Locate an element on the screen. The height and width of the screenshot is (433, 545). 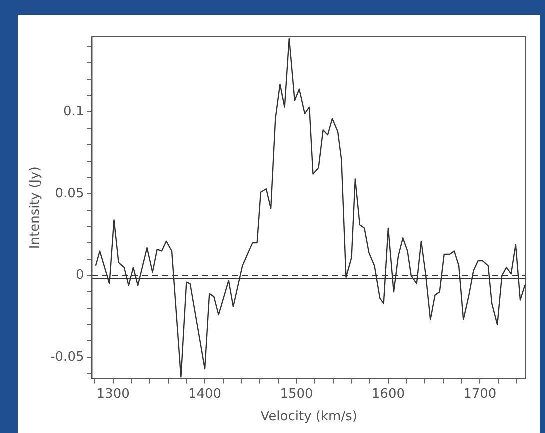
y-axis-title: Intensity (Jy) is located at coordinates (36, 208).